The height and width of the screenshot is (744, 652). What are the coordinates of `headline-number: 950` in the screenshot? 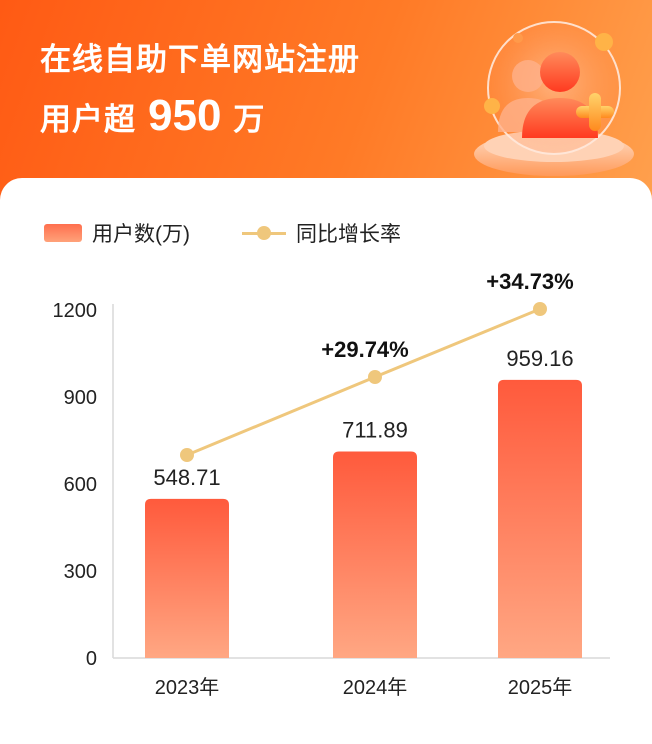 It's located at (185, 115).